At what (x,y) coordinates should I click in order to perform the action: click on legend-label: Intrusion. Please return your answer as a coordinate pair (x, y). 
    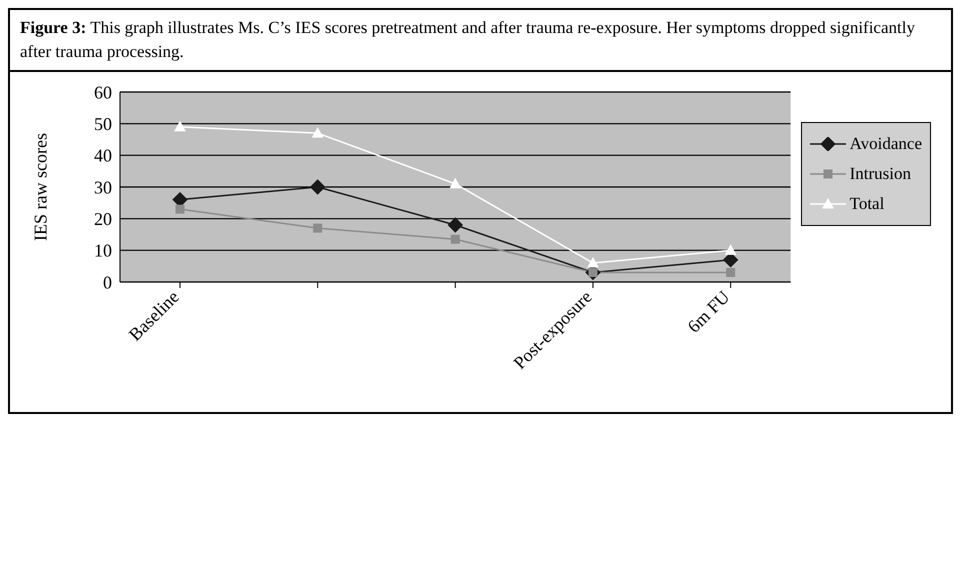
    Looking at the image, I should click on (881, 174).